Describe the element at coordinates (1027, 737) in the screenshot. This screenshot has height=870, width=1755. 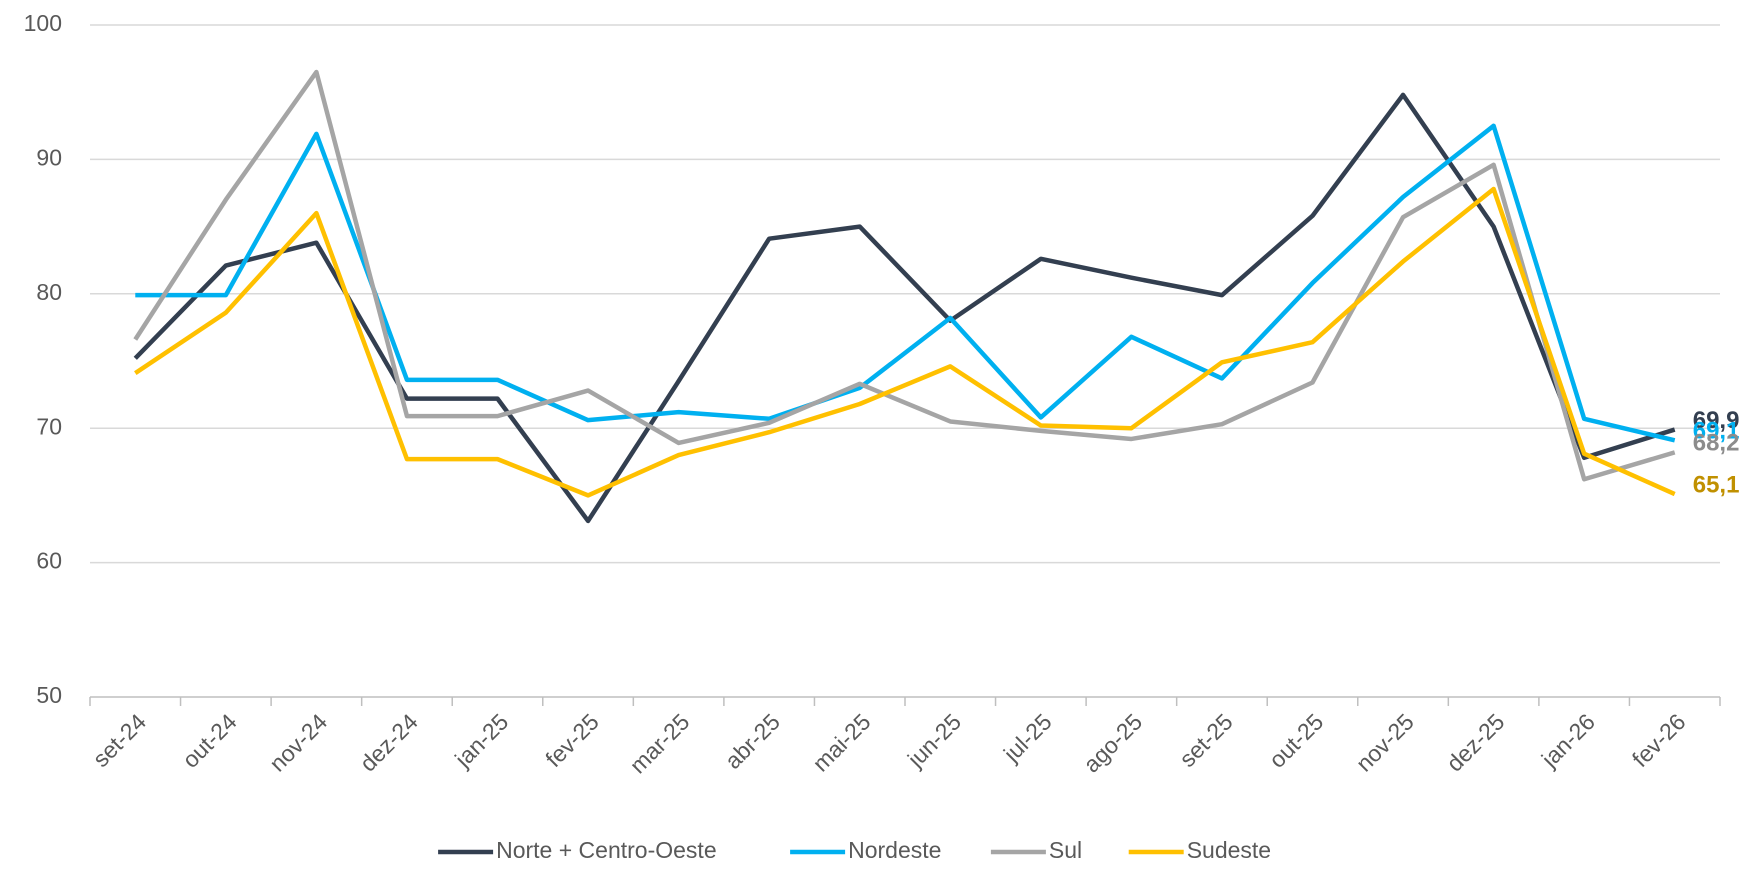
I see `x-tick-label: jul-25` at that location.